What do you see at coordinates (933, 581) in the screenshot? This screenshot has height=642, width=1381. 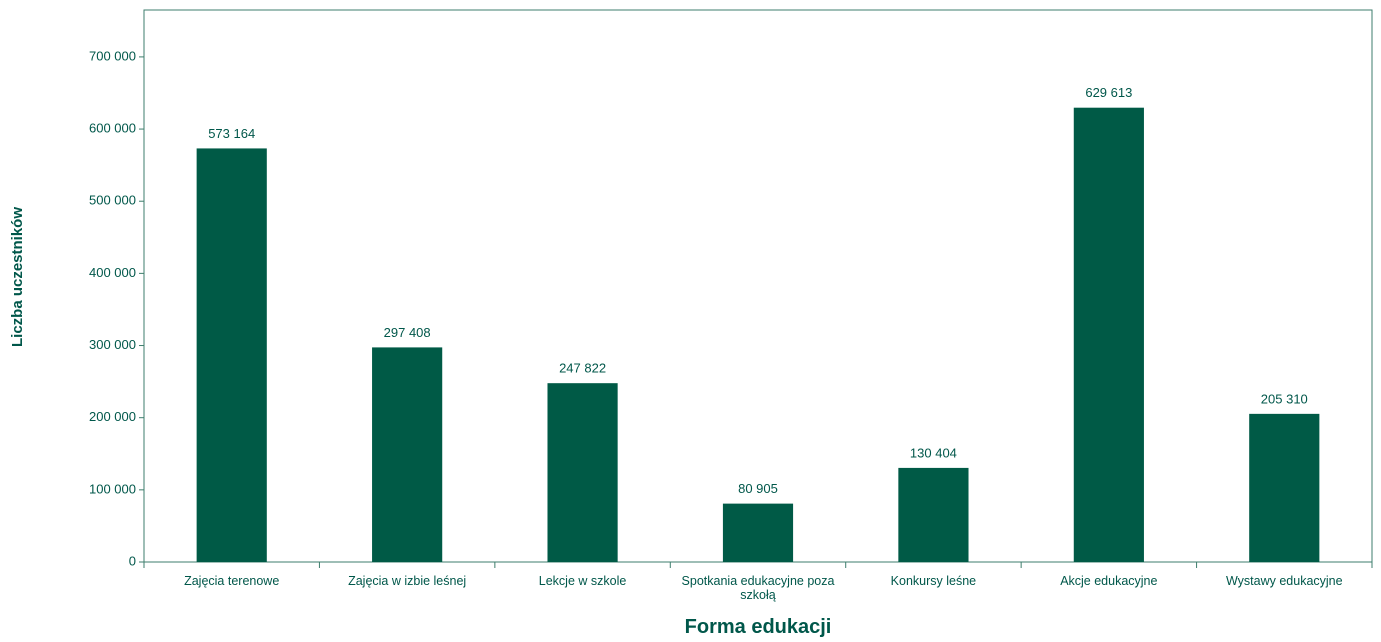 I see `x-tick-label: Konkursy leśne` at bounding box center [933, 581].